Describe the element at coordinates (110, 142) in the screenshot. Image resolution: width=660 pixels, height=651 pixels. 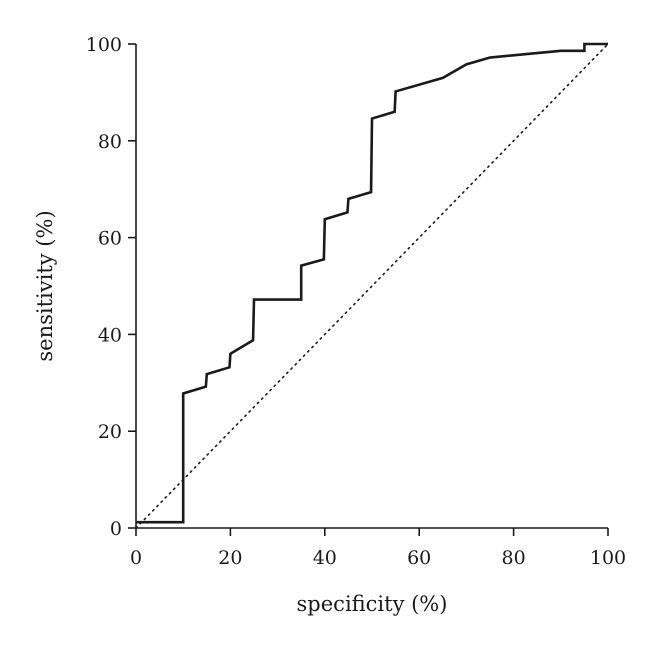
I see `y-tick-label: 80` at that location.